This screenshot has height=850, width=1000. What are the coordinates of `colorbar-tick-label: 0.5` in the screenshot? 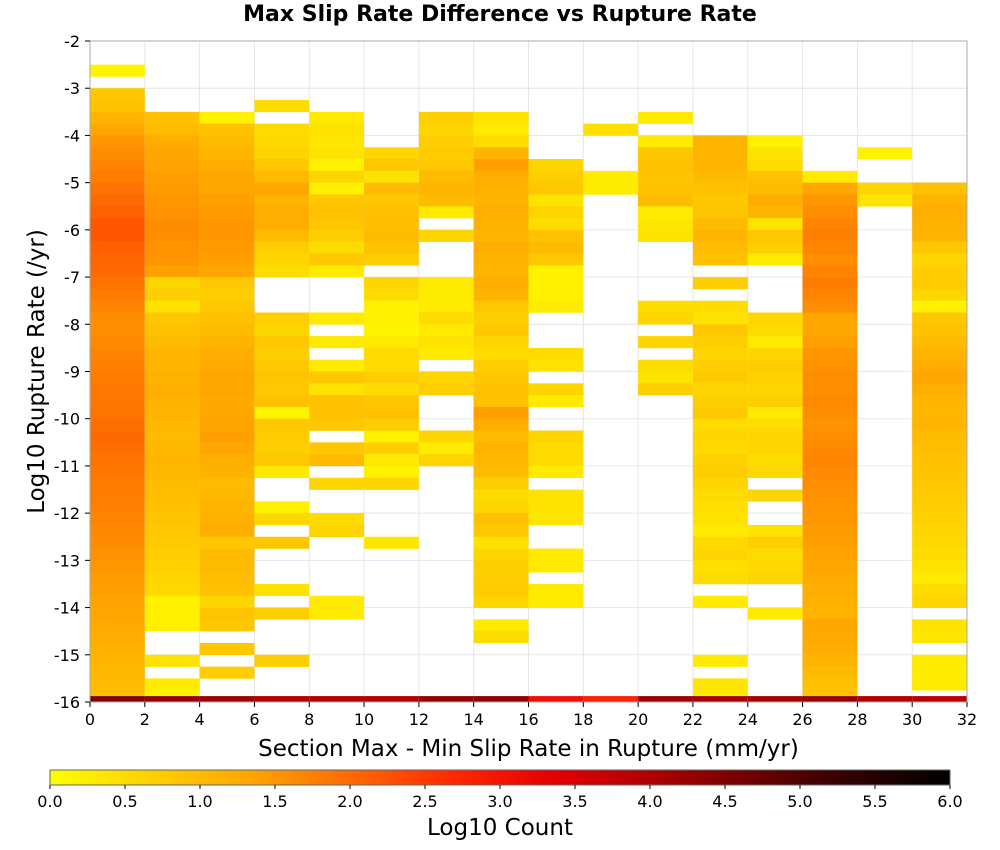 It's located at (124, 801).